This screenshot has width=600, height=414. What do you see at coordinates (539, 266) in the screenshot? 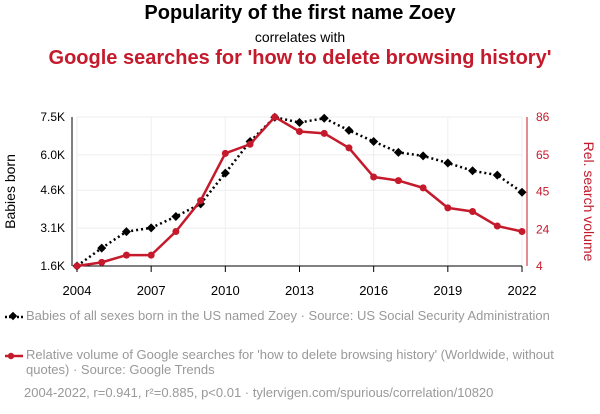
I see `y2-tick-label: 4` at bounding box center [539, 266].